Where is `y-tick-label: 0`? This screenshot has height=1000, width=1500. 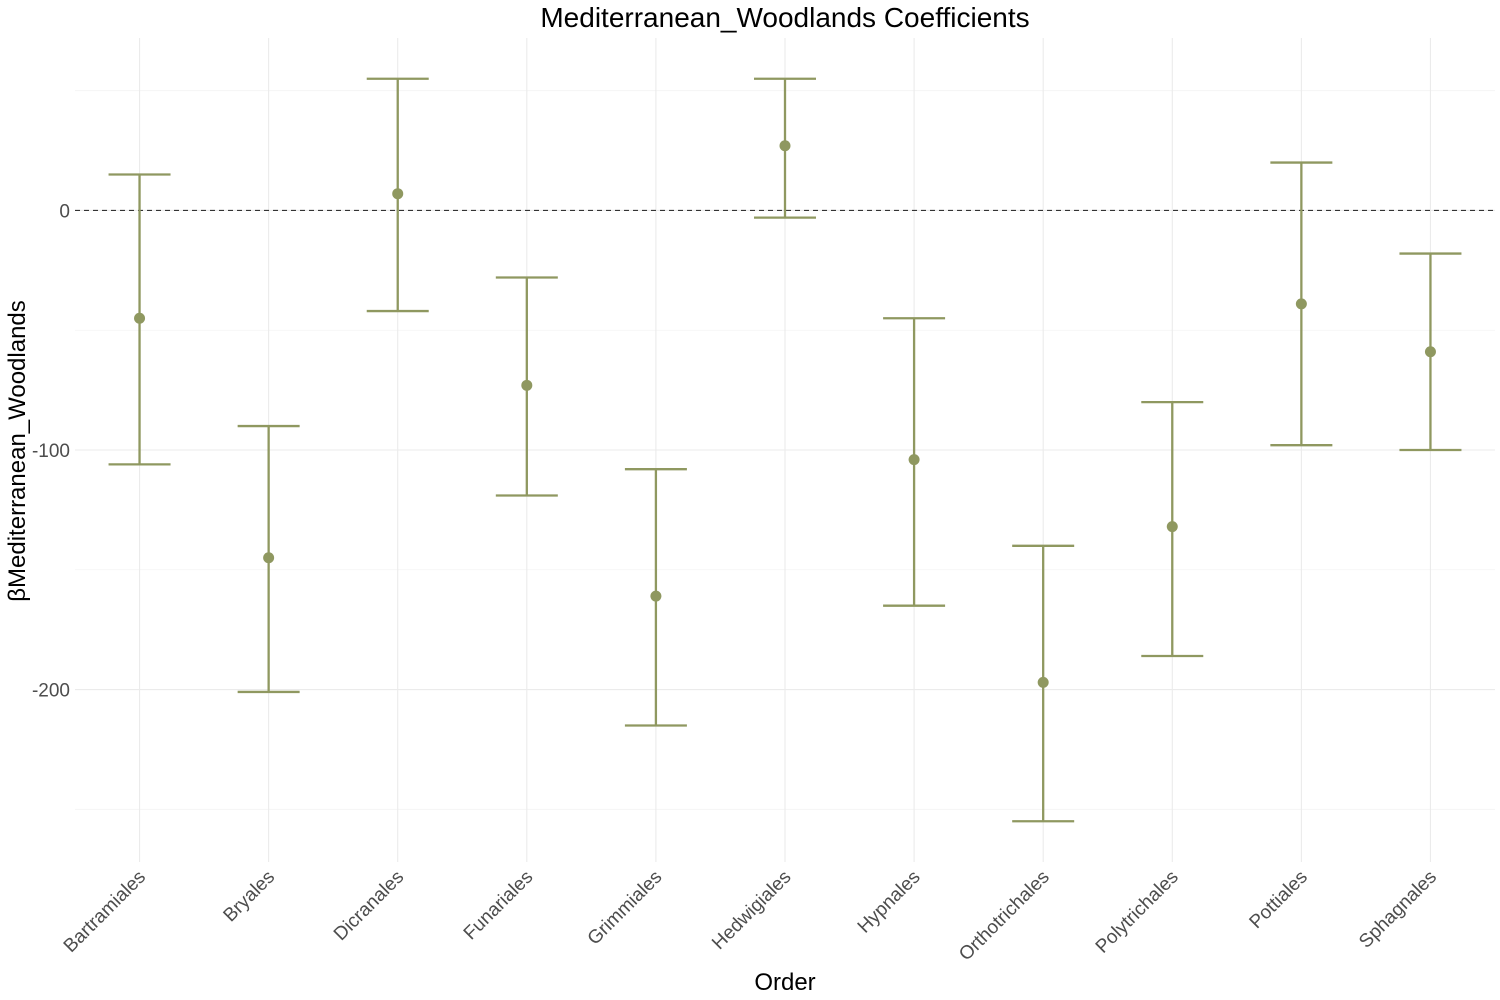
y-tick-label: 0 is located at coordinates (64, 211).